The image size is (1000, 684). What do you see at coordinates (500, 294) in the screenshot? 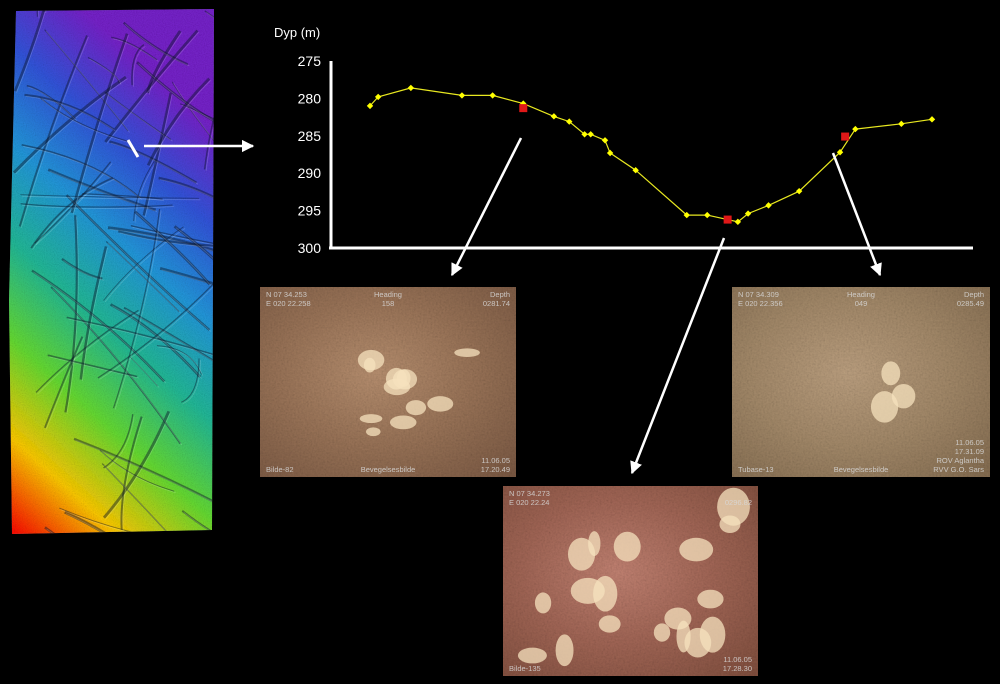
I see `photo-overlay-text: Depth` at bounding box center [500, 294].